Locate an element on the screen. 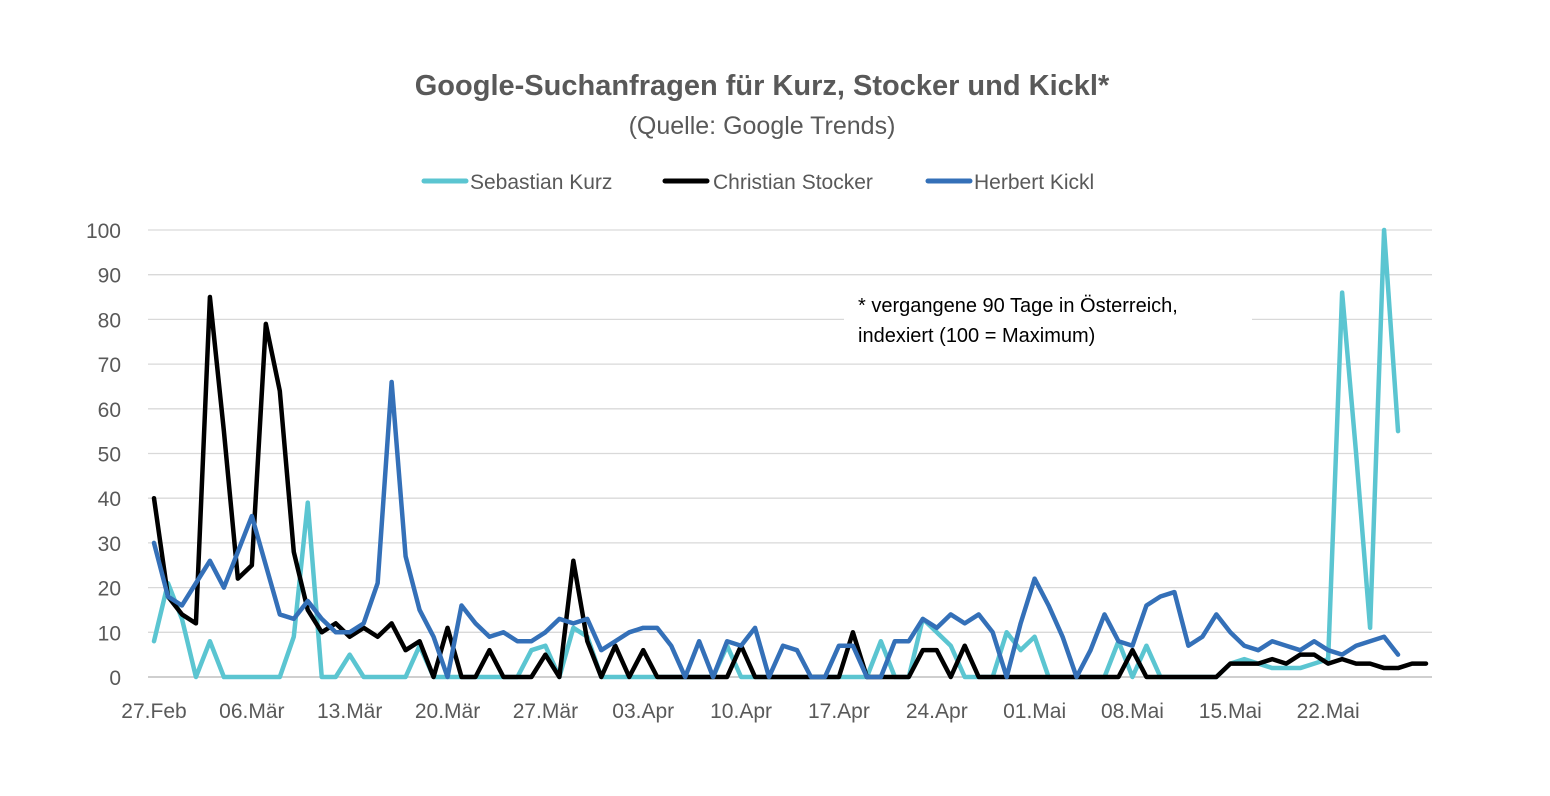 Image resolution: width=1550 pixels, height=796 pixels. y-tick-label: 60 is located at coordinates (109, 410).